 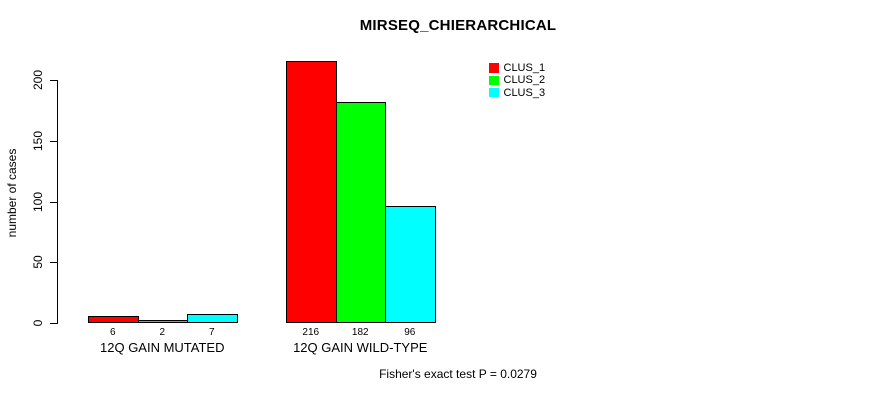 I want to click on bar-value-label: 6, so click(x=112, y=332).